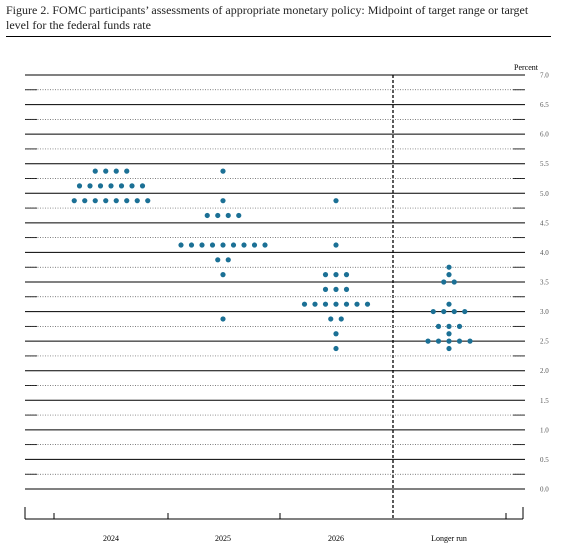 The width and height of the screenshot is (575, 555). Describe the element at coordinates (544, 164) in the screenshot. I see `y-tick-label: 5.5` at that location.